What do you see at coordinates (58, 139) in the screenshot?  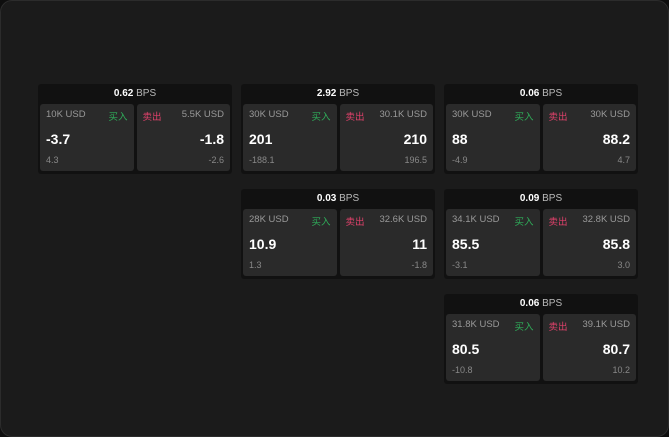 I see `bid-price: -3.7` at bounding box center [58, 139].